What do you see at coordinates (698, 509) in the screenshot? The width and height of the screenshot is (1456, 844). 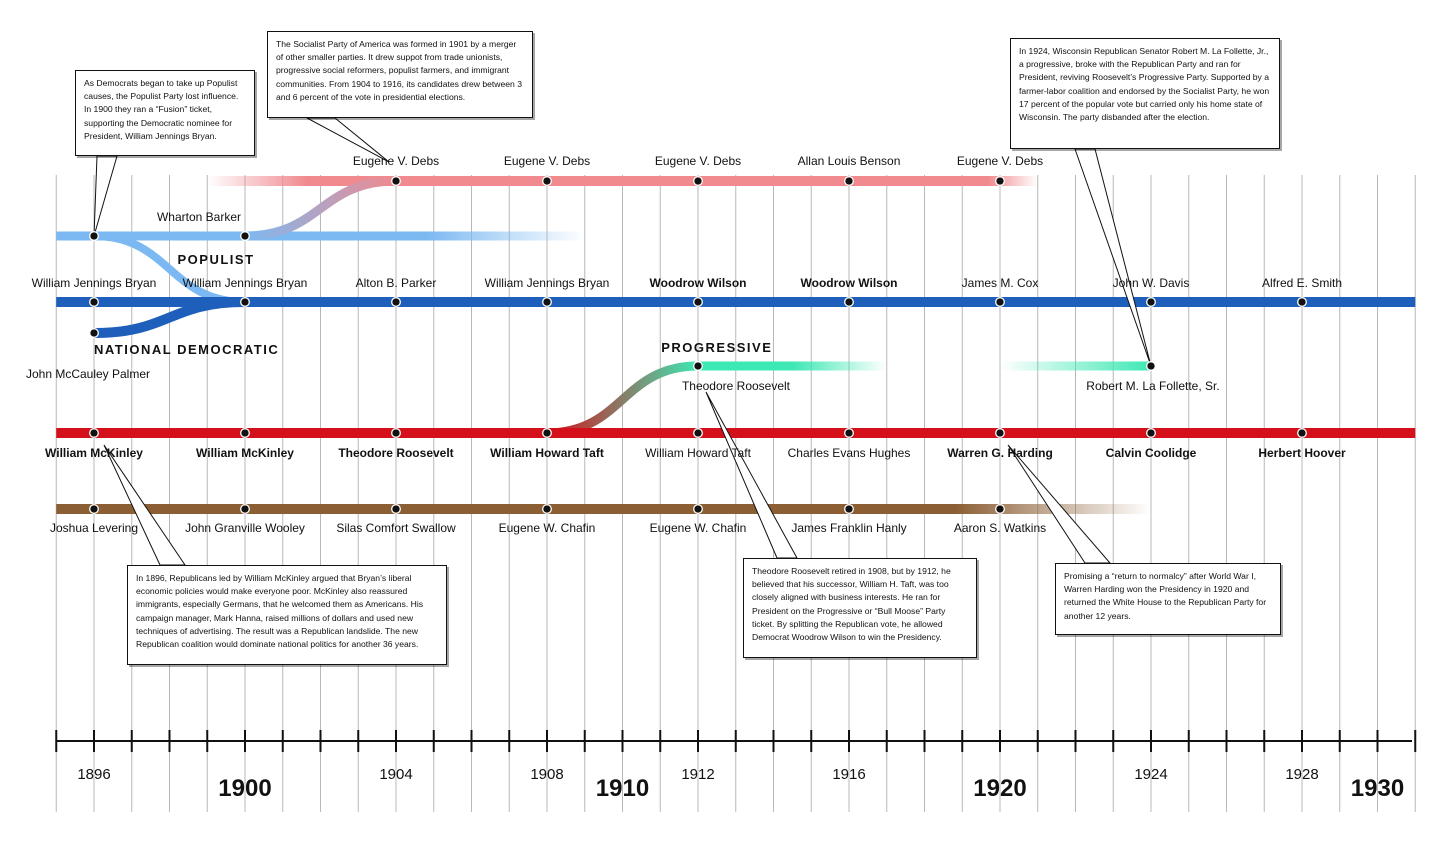 I see `prohibition-marker-1912` at bounding box center [698, 509].